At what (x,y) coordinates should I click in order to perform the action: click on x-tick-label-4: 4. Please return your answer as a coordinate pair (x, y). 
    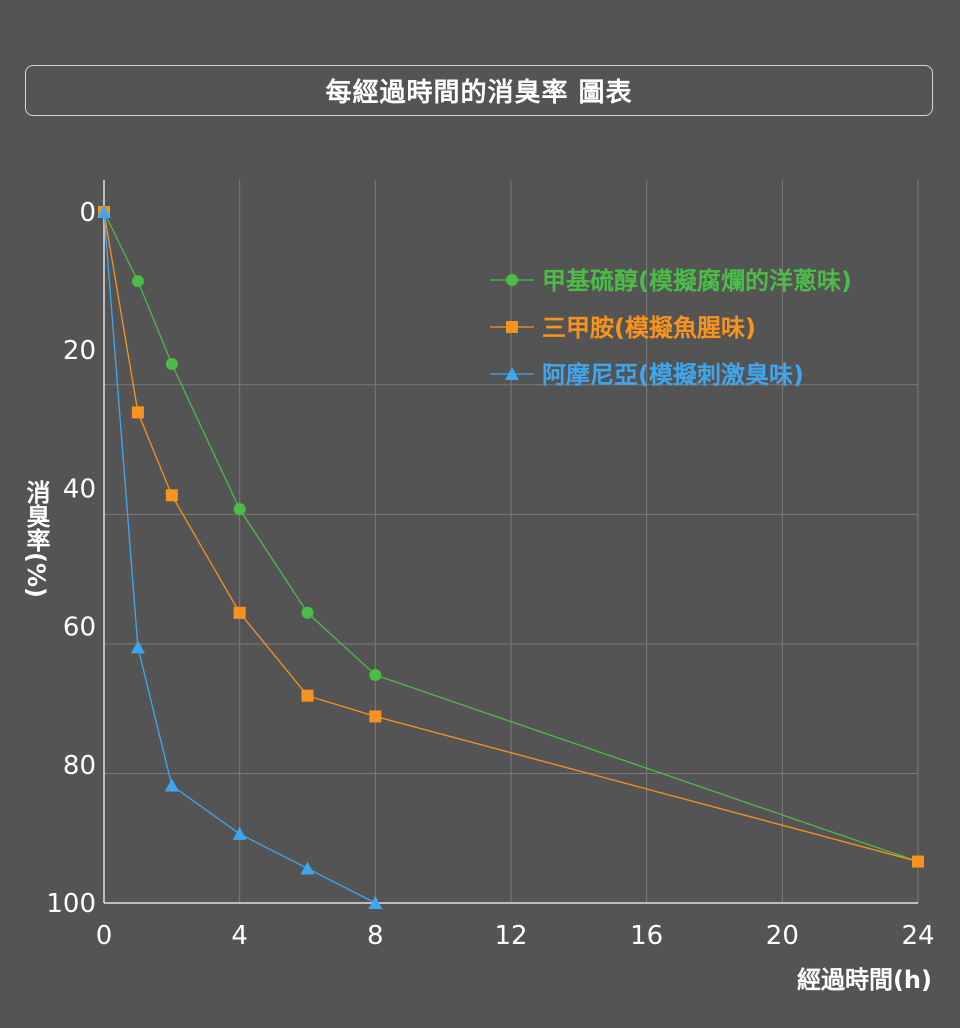
    Looking at the image, I should click on (239, 936).